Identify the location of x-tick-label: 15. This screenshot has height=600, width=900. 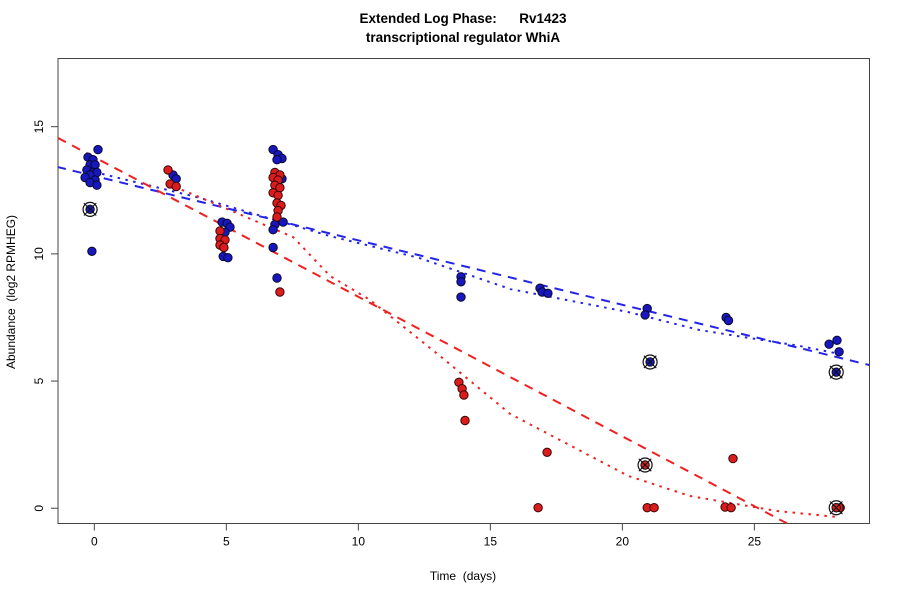
(491, 542).